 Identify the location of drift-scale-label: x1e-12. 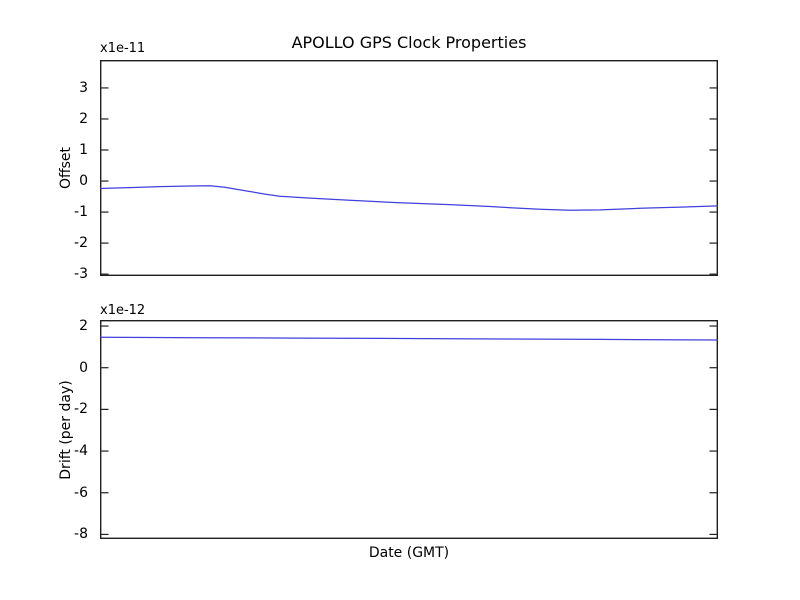
(123, 310).